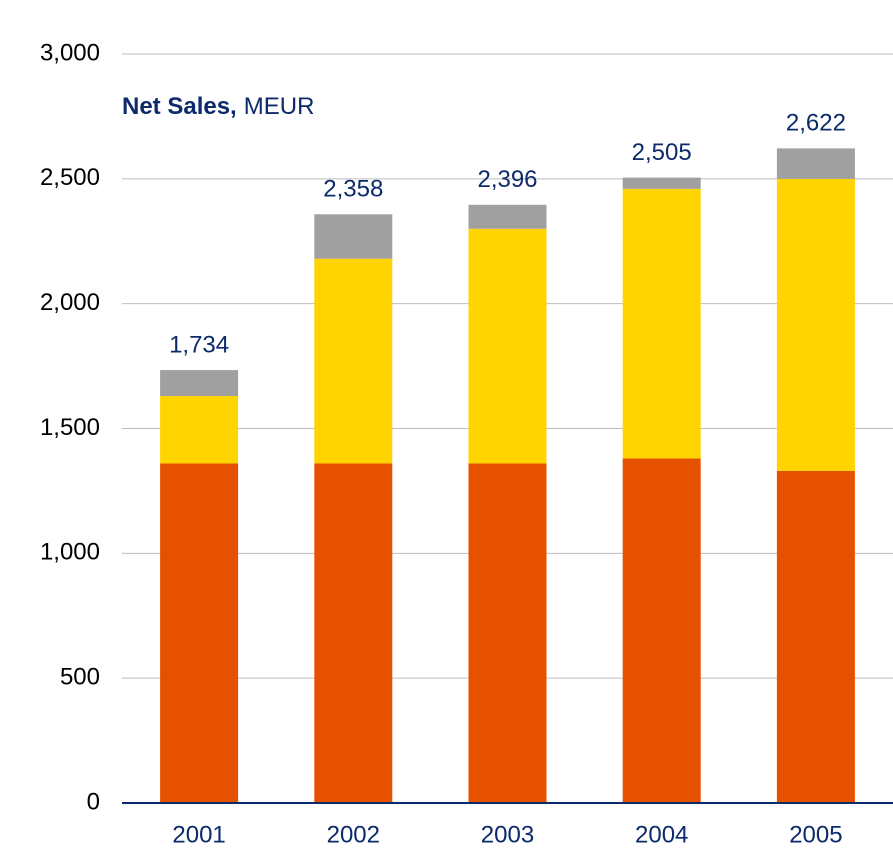 The image size is (893, 863). What do you see at coordinates (70, 302) in the screenshot?
I see `y-tick-label: 2,000` at bounding box center [70, 302].